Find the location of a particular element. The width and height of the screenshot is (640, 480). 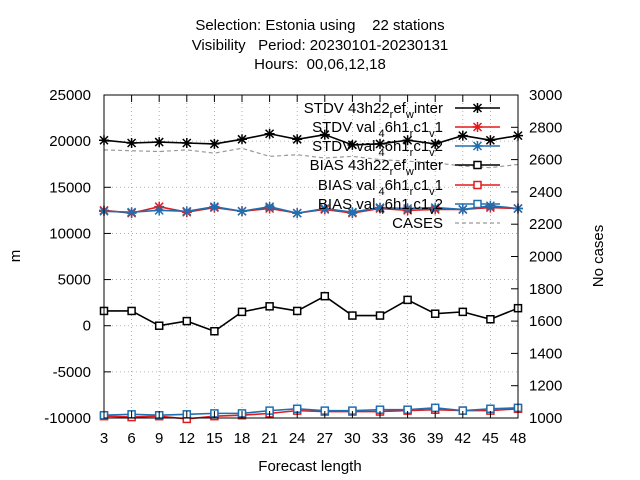

x-tick-label: 36 is located at coordinates (407, 438).